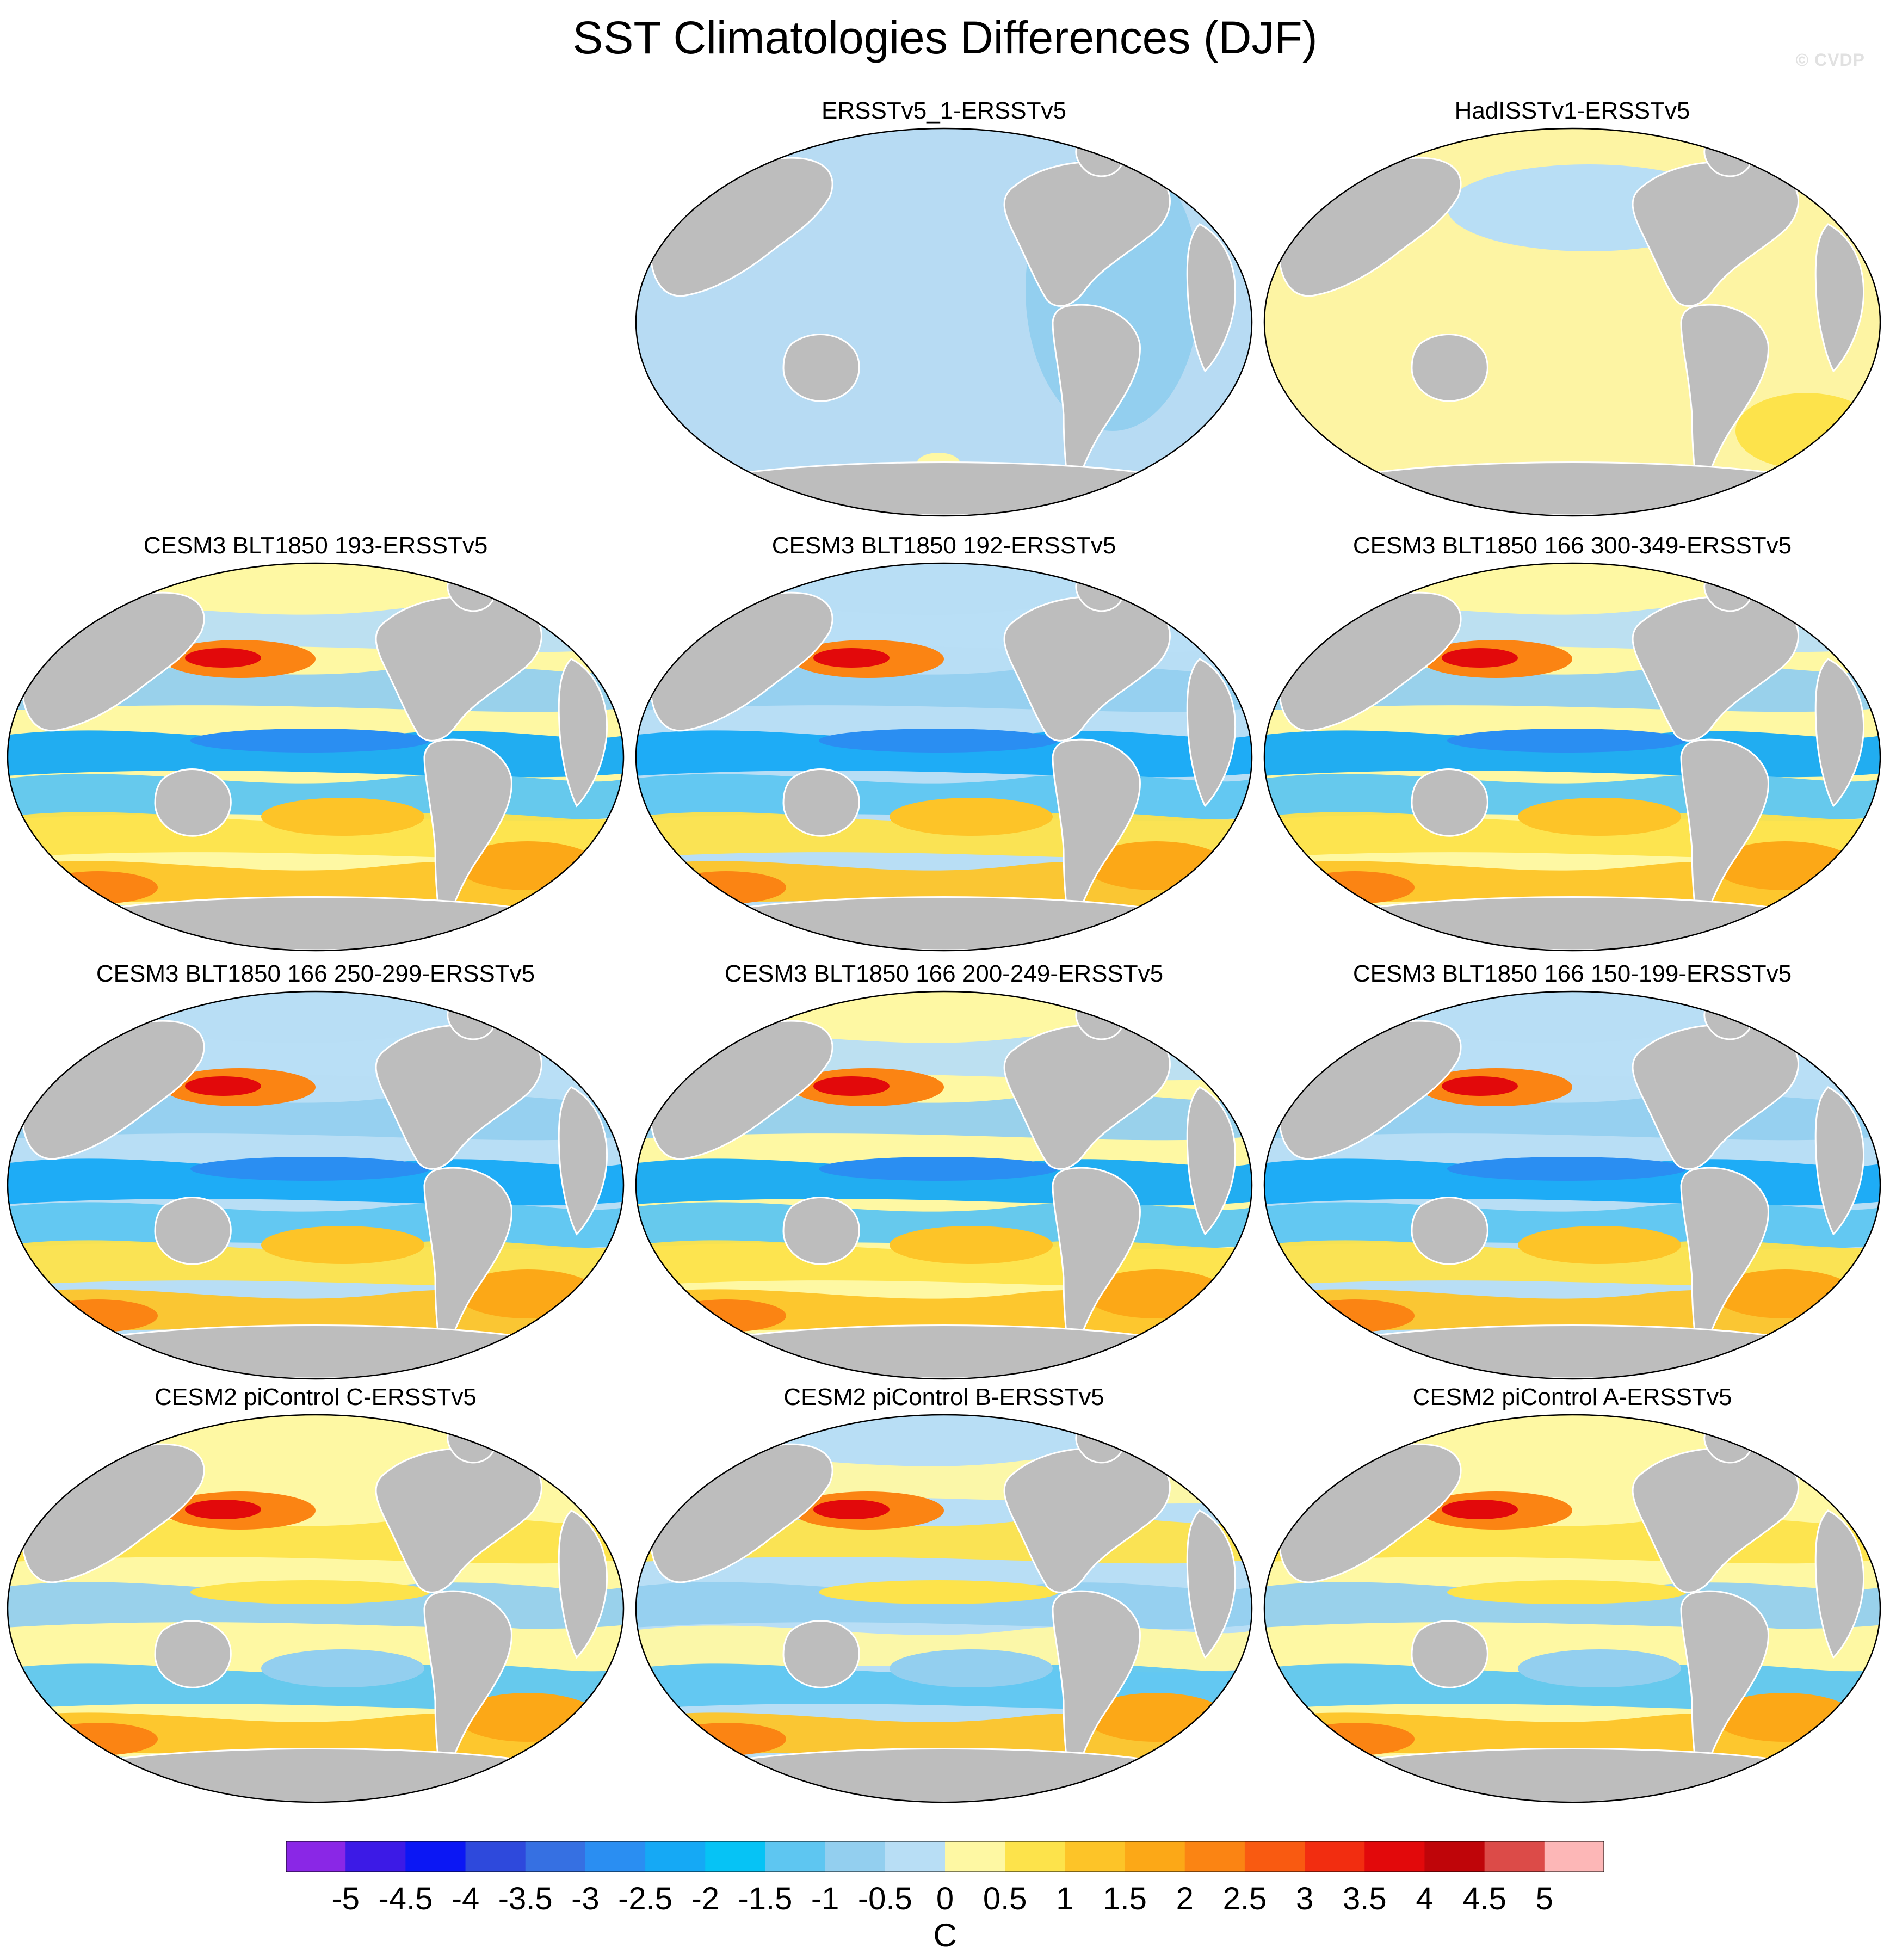 Image resolution: width=1890 pixels, height=1960 pixels. Describe the element at coordinates (585, 1898) in the screenshot. I see `colorbar-tick: -3` at that location.